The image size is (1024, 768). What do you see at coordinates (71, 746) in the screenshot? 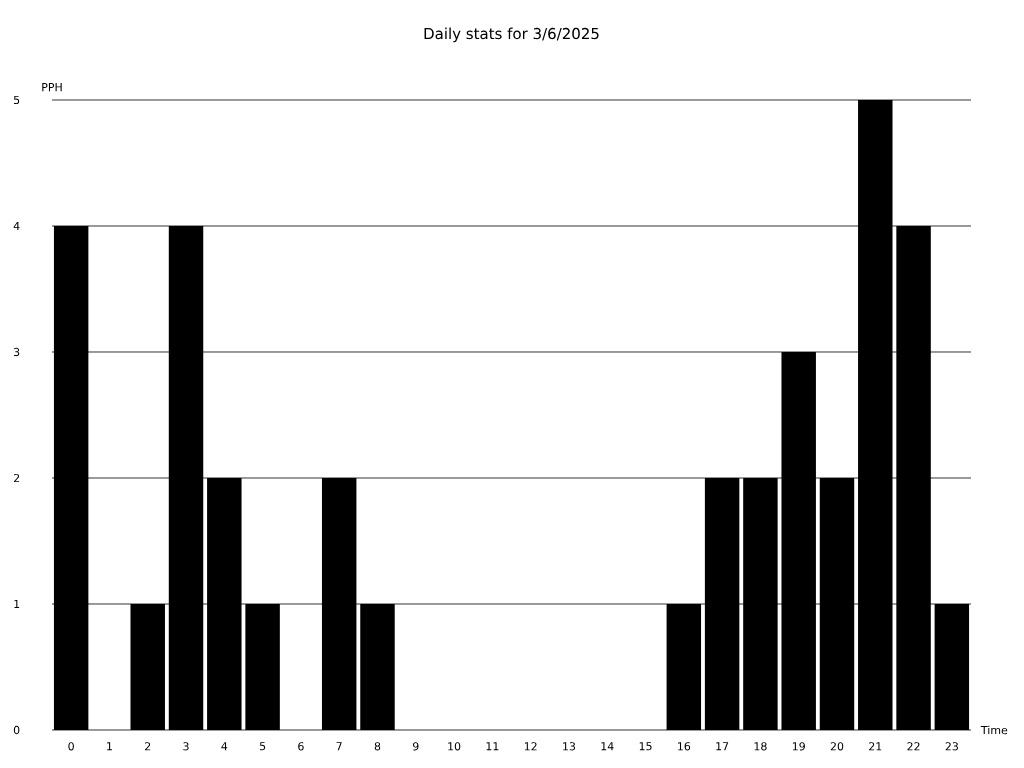
I see `x-tick-label: 0` at bounding box center [71, 746].